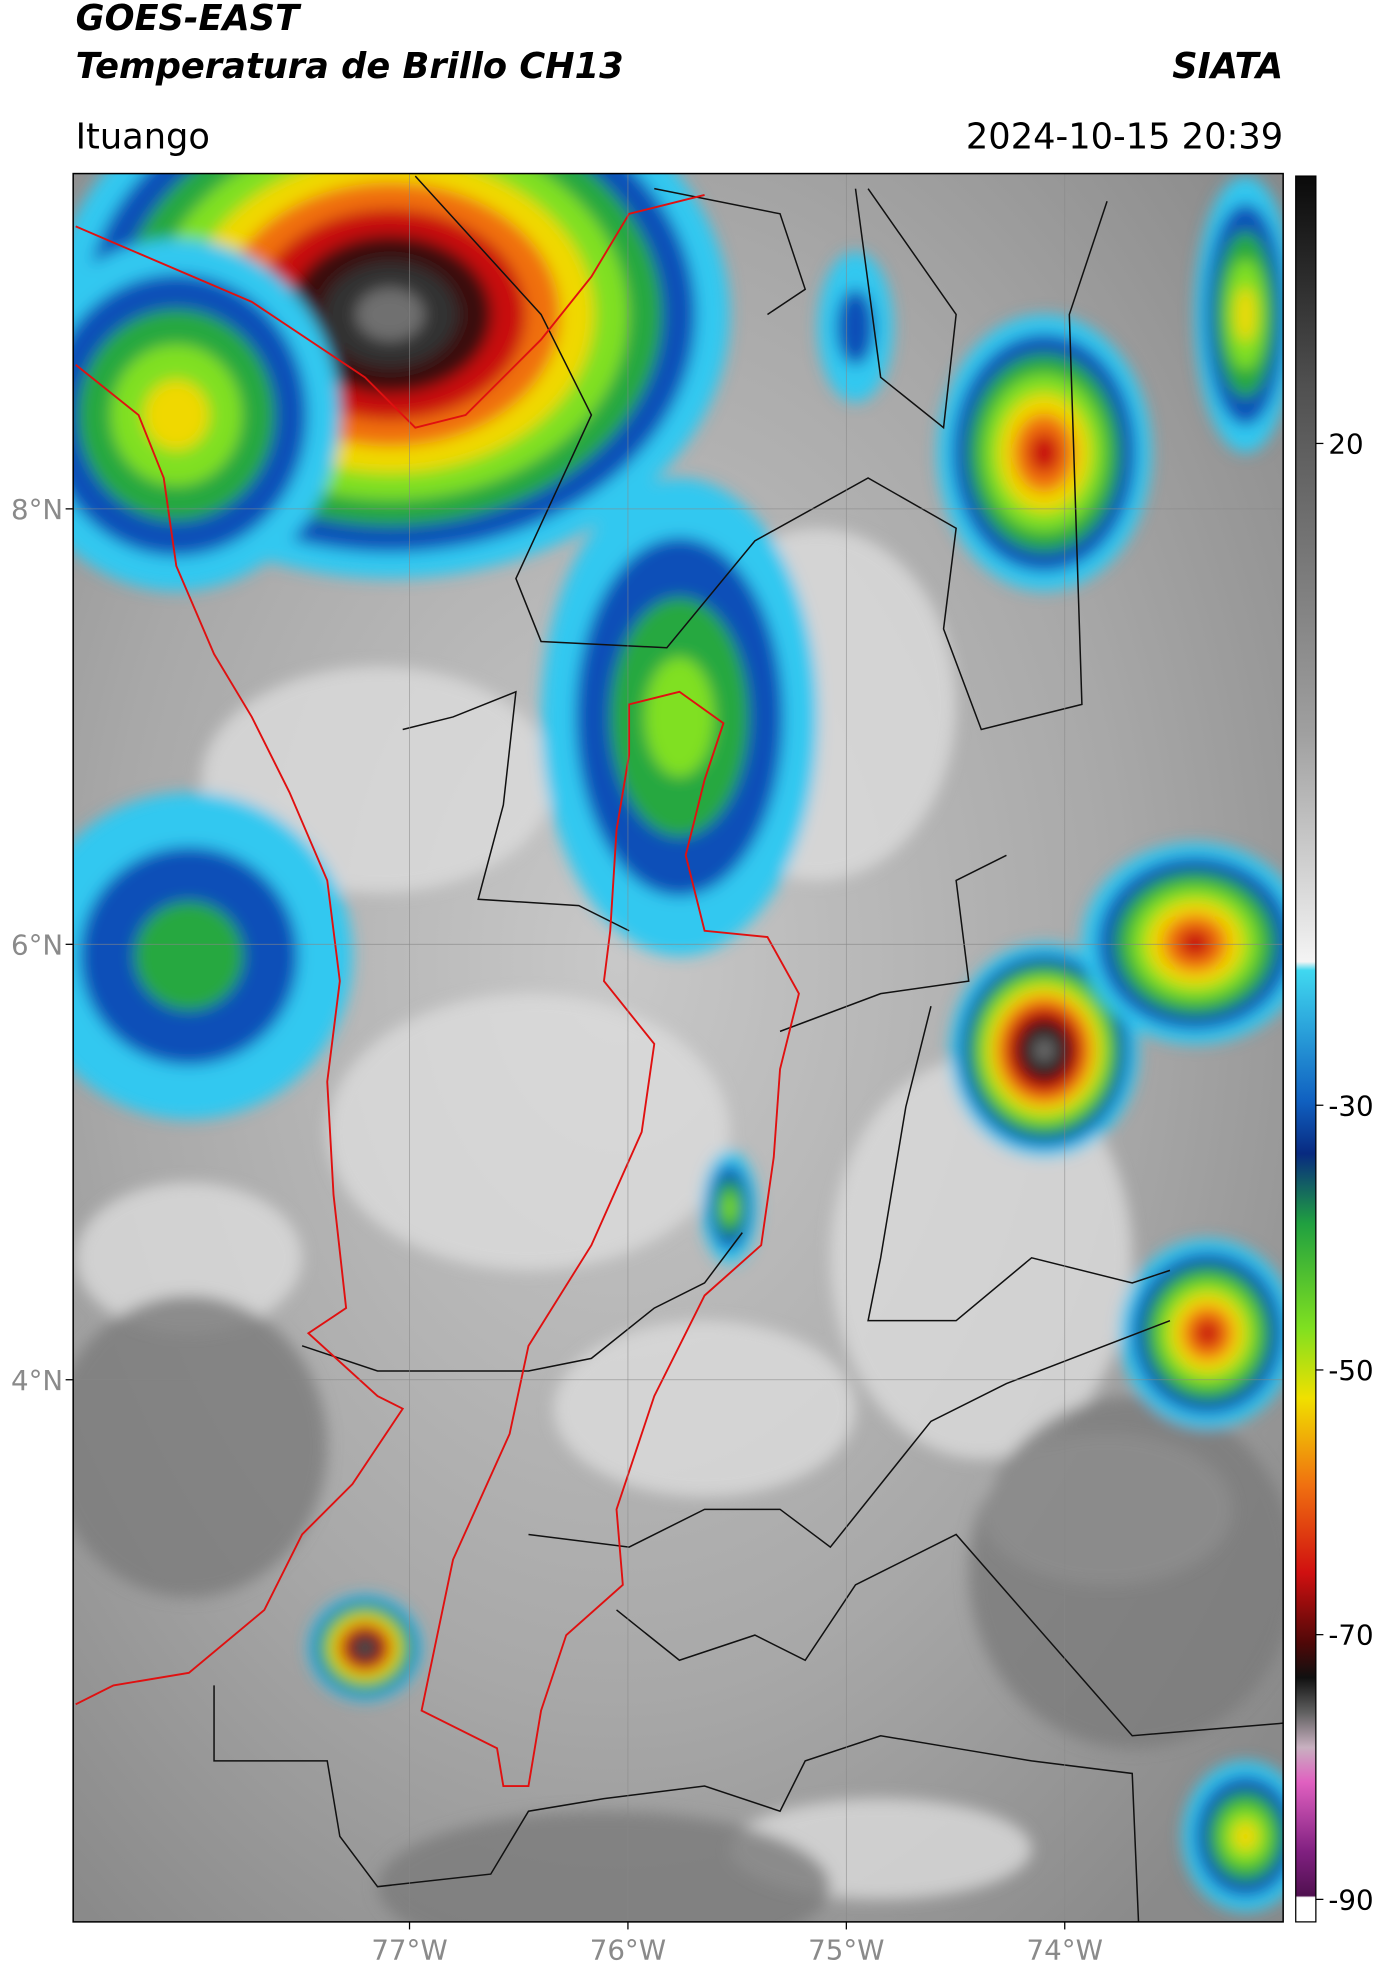 This screenshot has width=1384, height=1981. What do you see at coordinates (1350, 1635) in the screenshot?
I see `colorbar-label: -70` at bounding box center [1350, 1635].